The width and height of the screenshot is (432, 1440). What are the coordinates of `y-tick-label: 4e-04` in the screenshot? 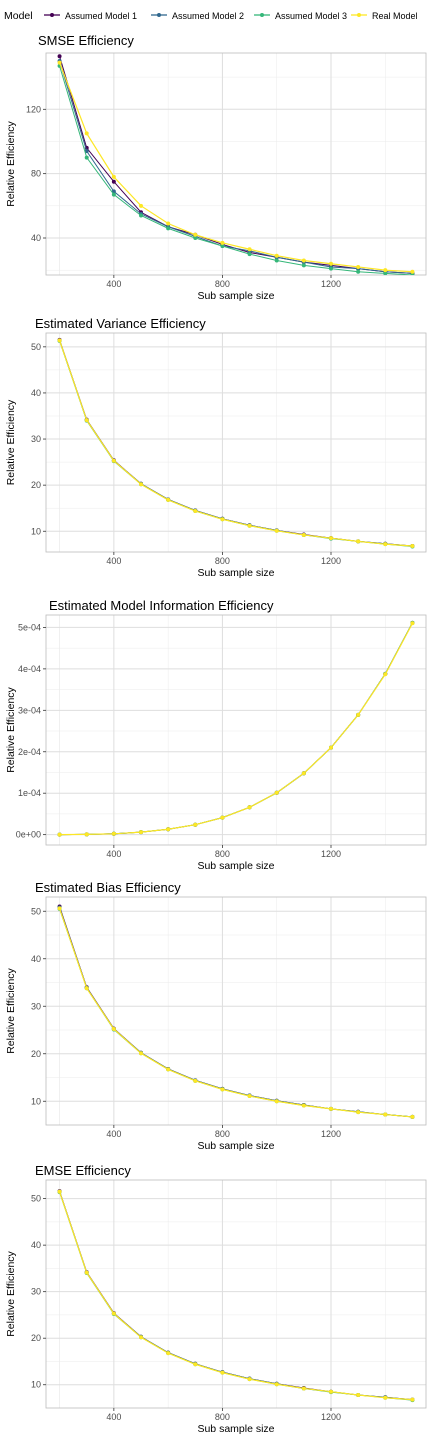 It's located at (29, 669).